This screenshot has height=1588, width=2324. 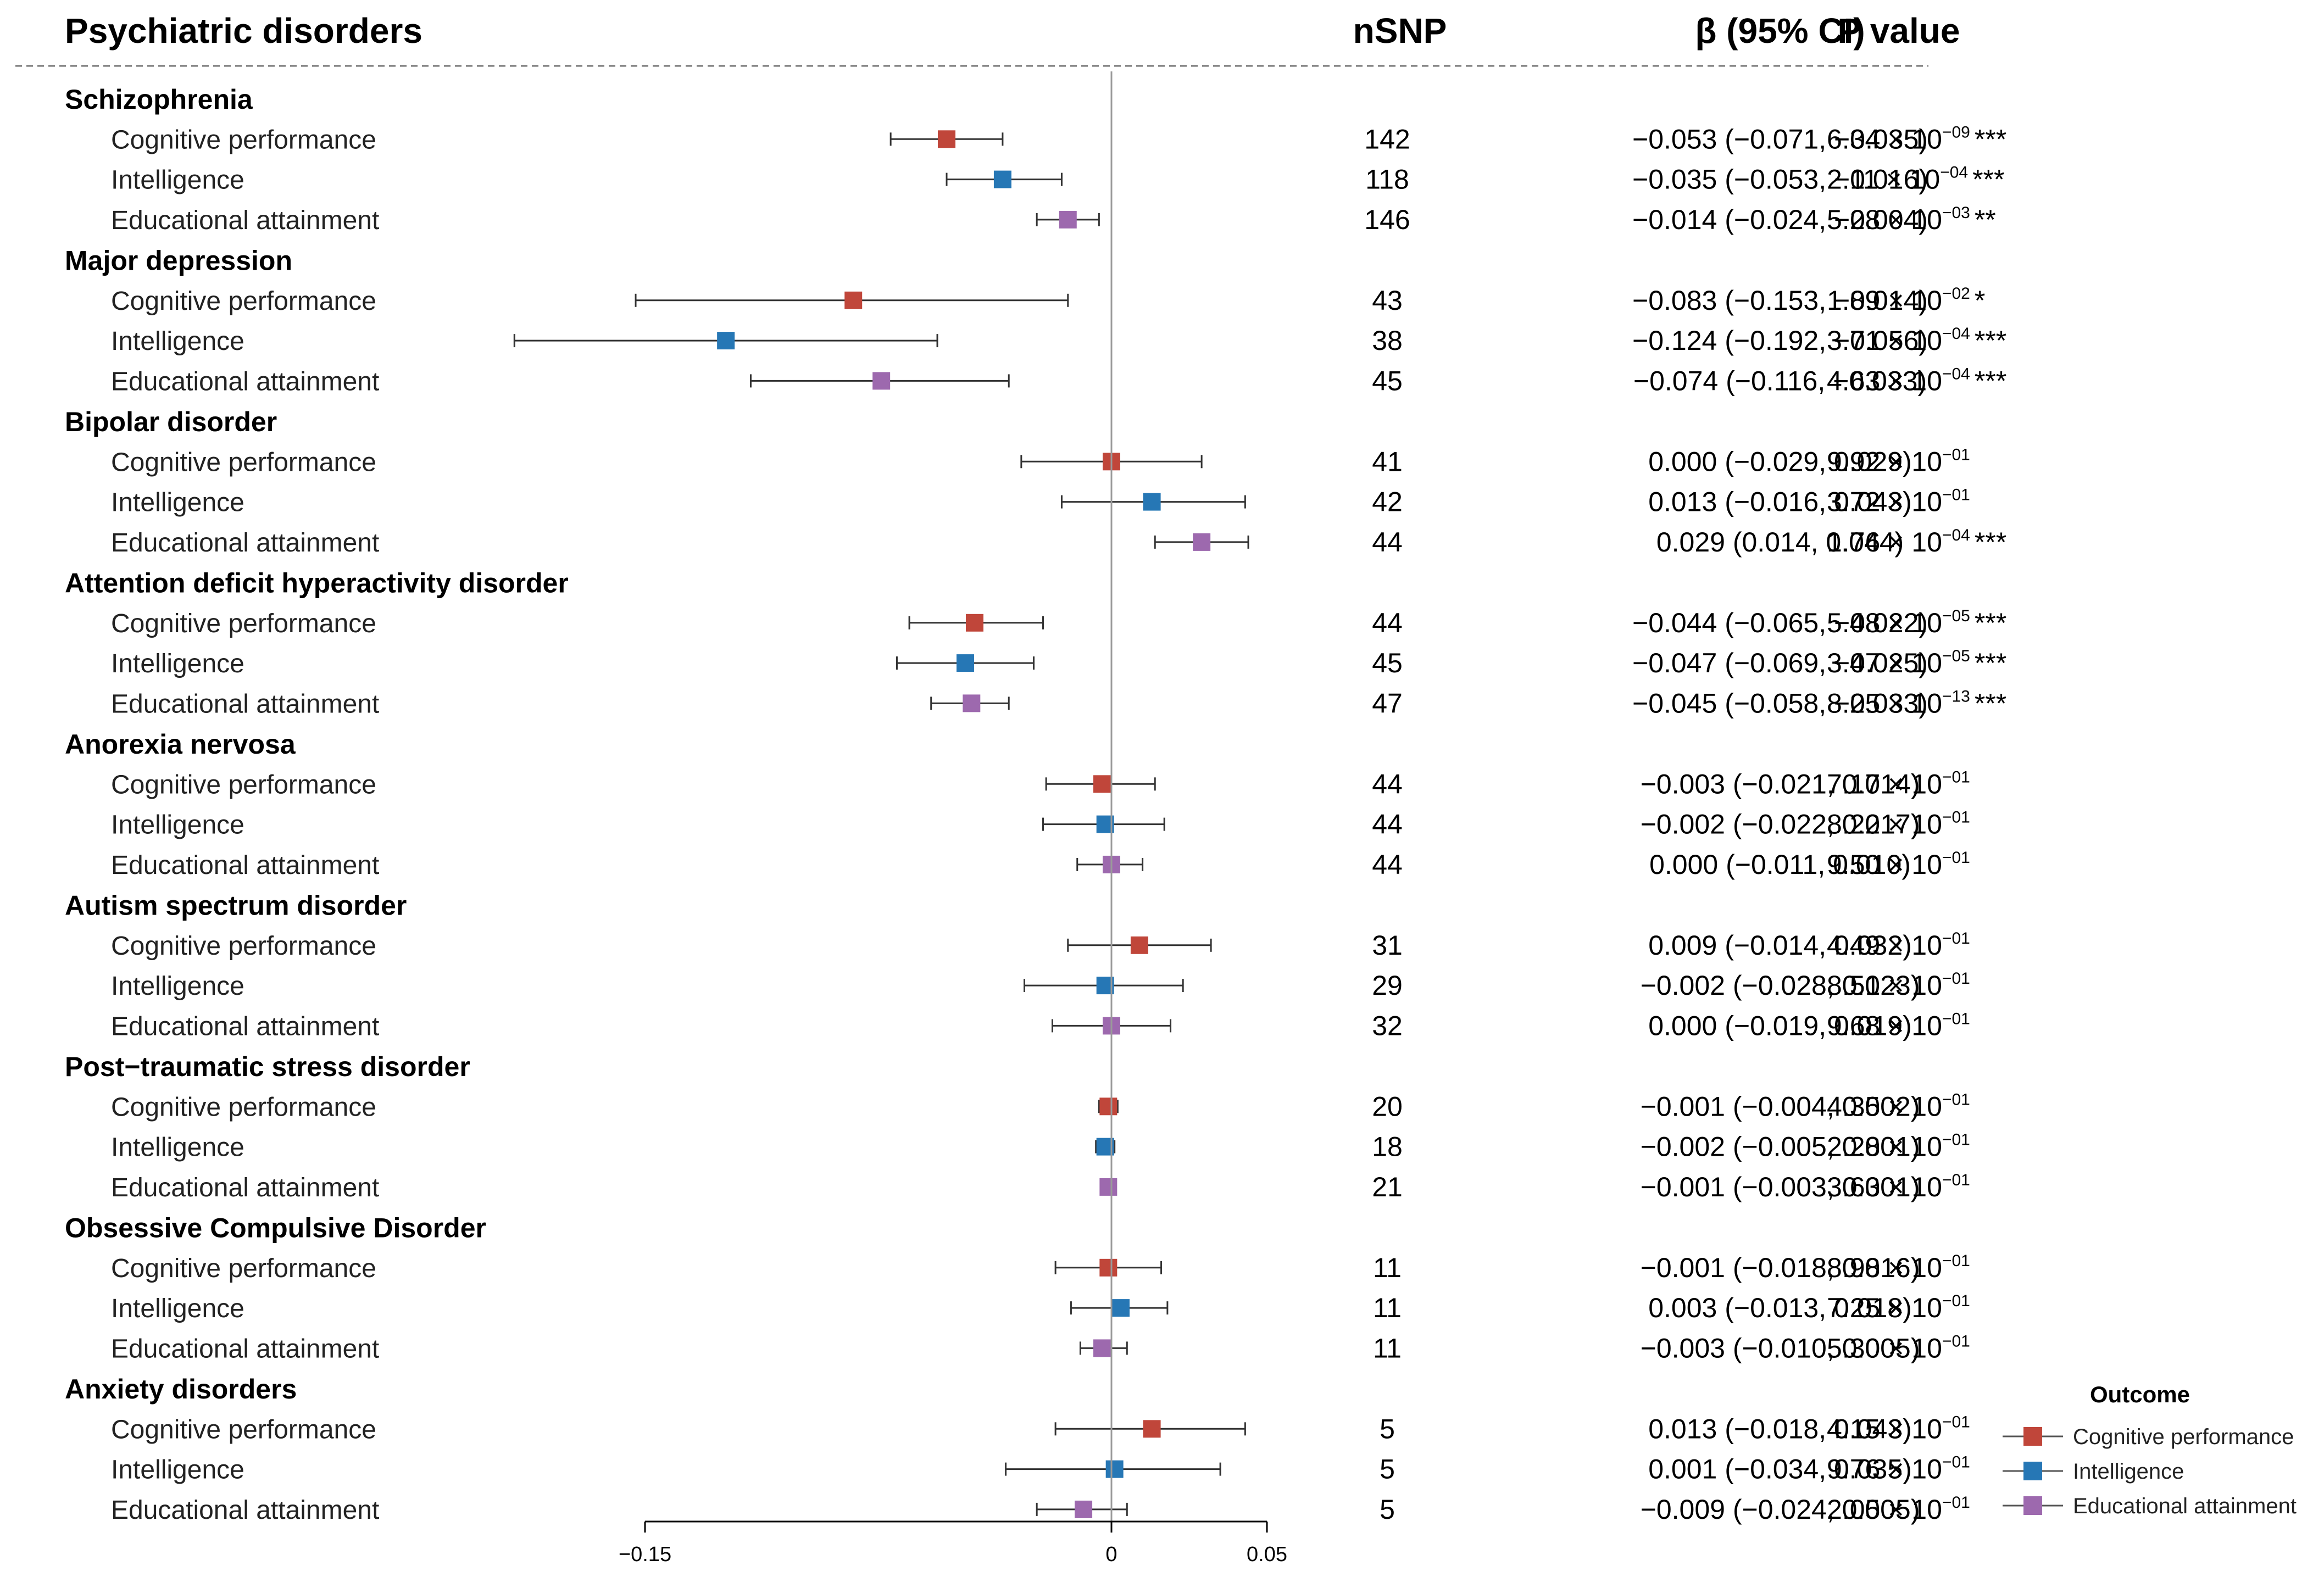 What do you see at coordinates (1917, 702) in the screenshot?
I see `p-value: 8.25 × 10−13 ***` at bounding box center [1917, 702].